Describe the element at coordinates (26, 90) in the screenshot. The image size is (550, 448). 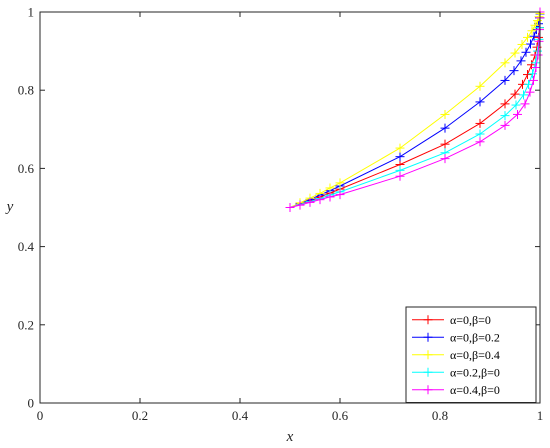
I see `y-tick-label: 0.8` at that location.